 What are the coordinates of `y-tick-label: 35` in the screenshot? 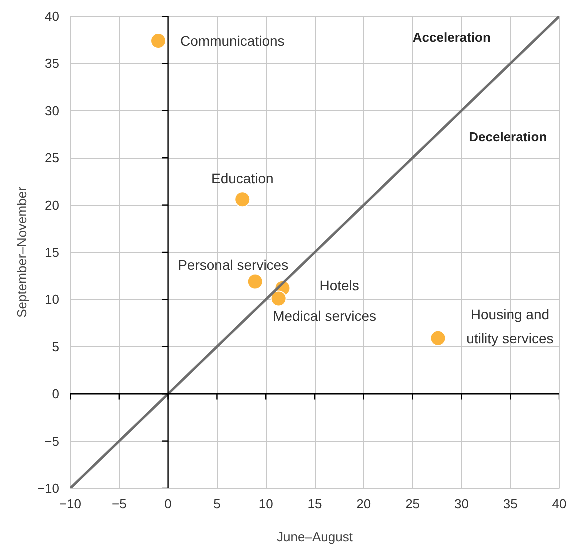 It's located at (52, 64).